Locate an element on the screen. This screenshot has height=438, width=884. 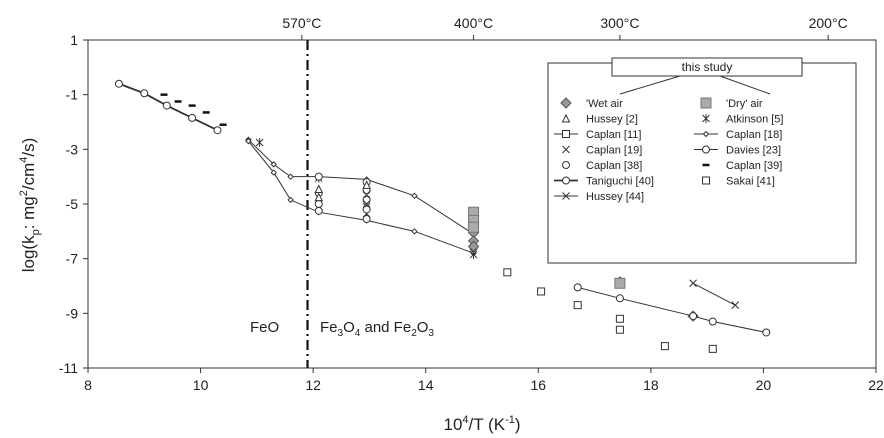
legend-label: 'Dry' air is located at coordinates (744, 104).